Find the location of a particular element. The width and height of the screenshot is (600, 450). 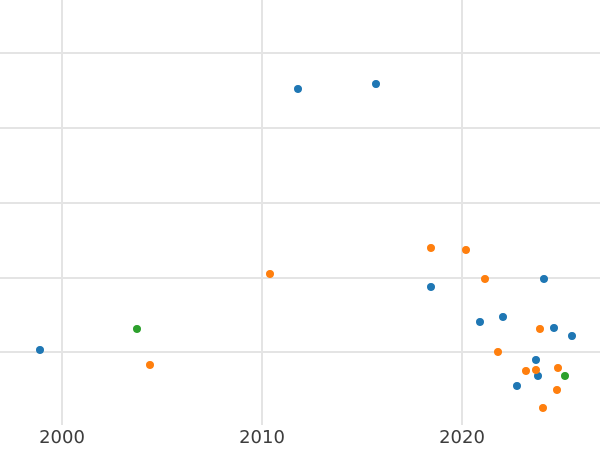

x-tick-label: 2010 is located at coordinates (262, 437).